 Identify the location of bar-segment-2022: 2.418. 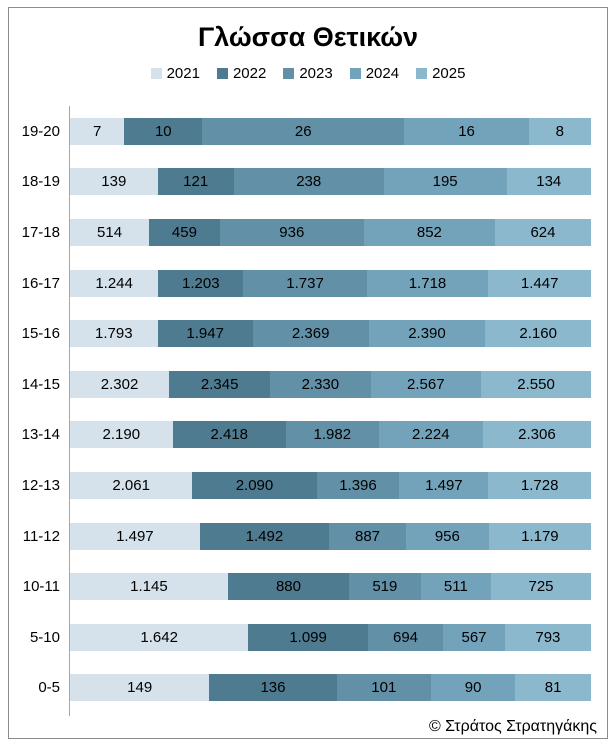
(229, 435).